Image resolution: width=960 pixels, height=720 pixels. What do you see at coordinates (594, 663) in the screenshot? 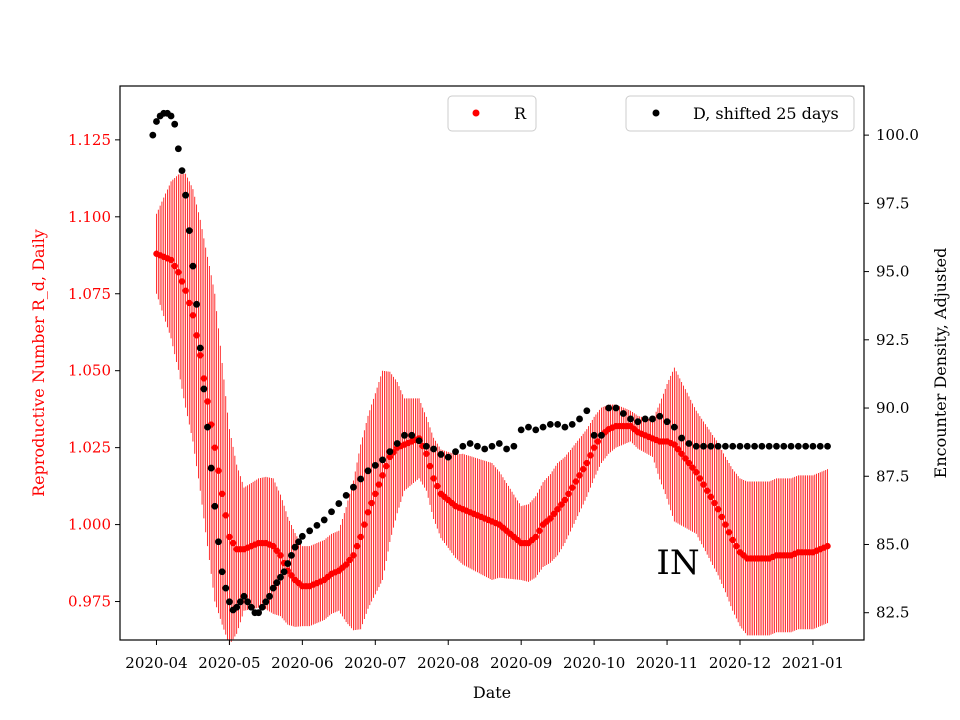
I see `x-tick-label: 2020-10` at bounding box center [594, 663].